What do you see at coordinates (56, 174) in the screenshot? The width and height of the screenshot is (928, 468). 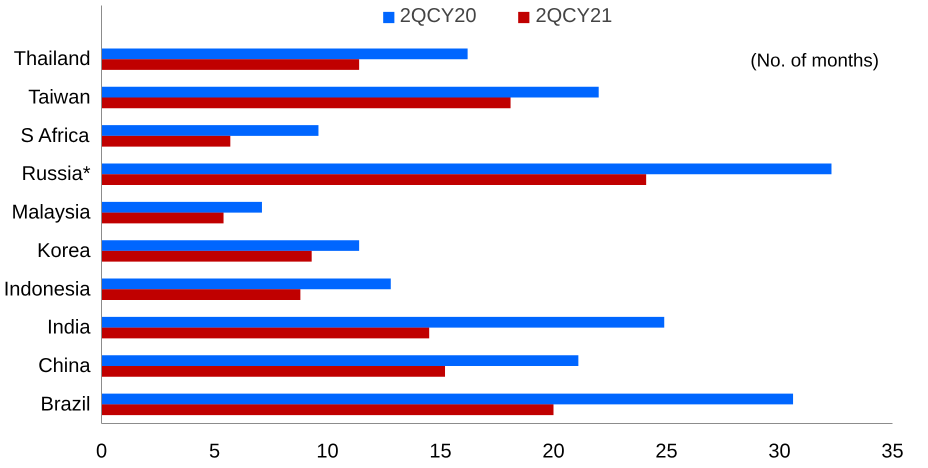 I see `y-tick-label: Russia*` at bounding box center [56, 174].